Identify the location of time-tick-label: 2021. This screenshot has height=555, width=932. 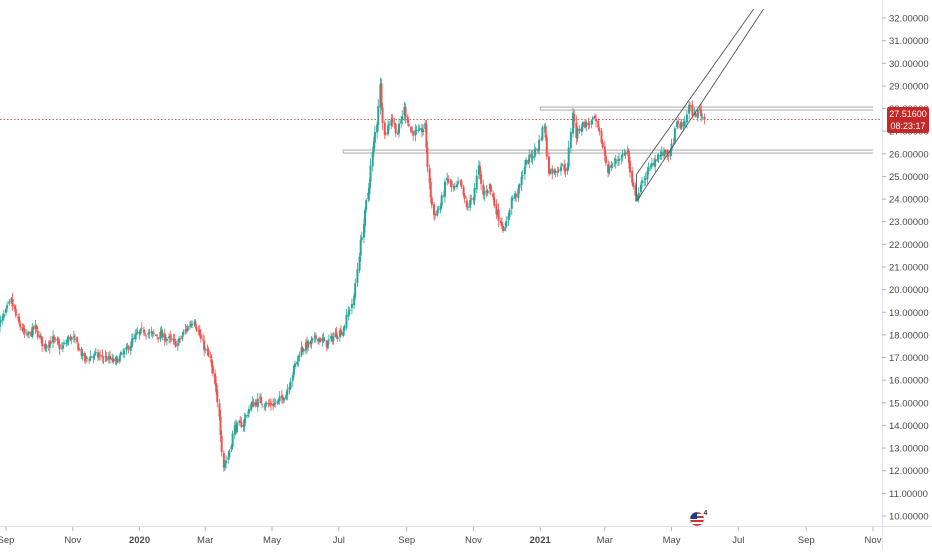
(541, 540).